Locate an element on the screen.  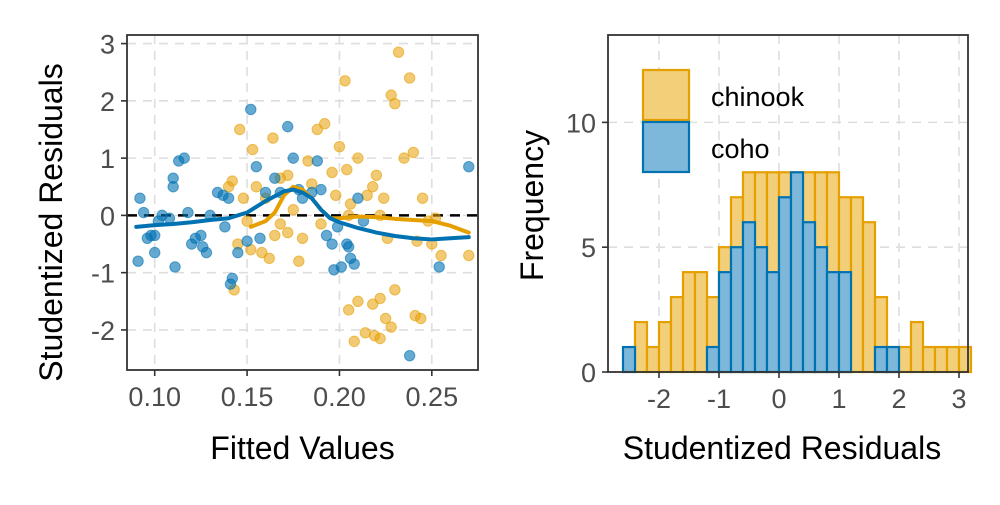
scatter-y-tick-label: -1 is located at coordinates (103, 274).